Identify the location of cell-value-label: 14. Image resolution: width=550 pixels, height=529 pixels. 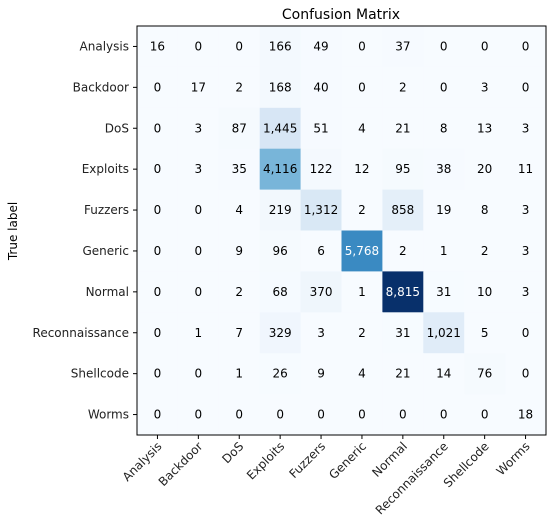
(443, 374).